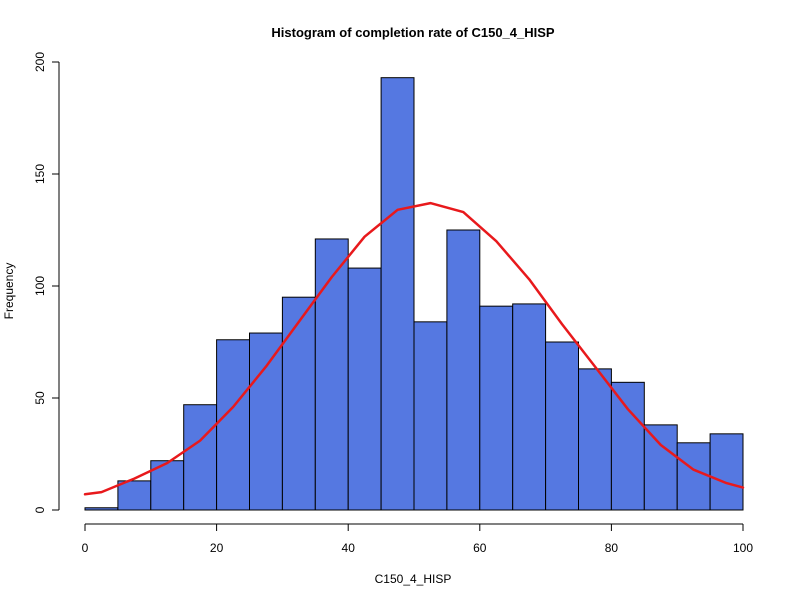 This screenshot has width=800, height=600. I want to click on x-axis: 0 20 40 60 80 100, so click(418, 539).